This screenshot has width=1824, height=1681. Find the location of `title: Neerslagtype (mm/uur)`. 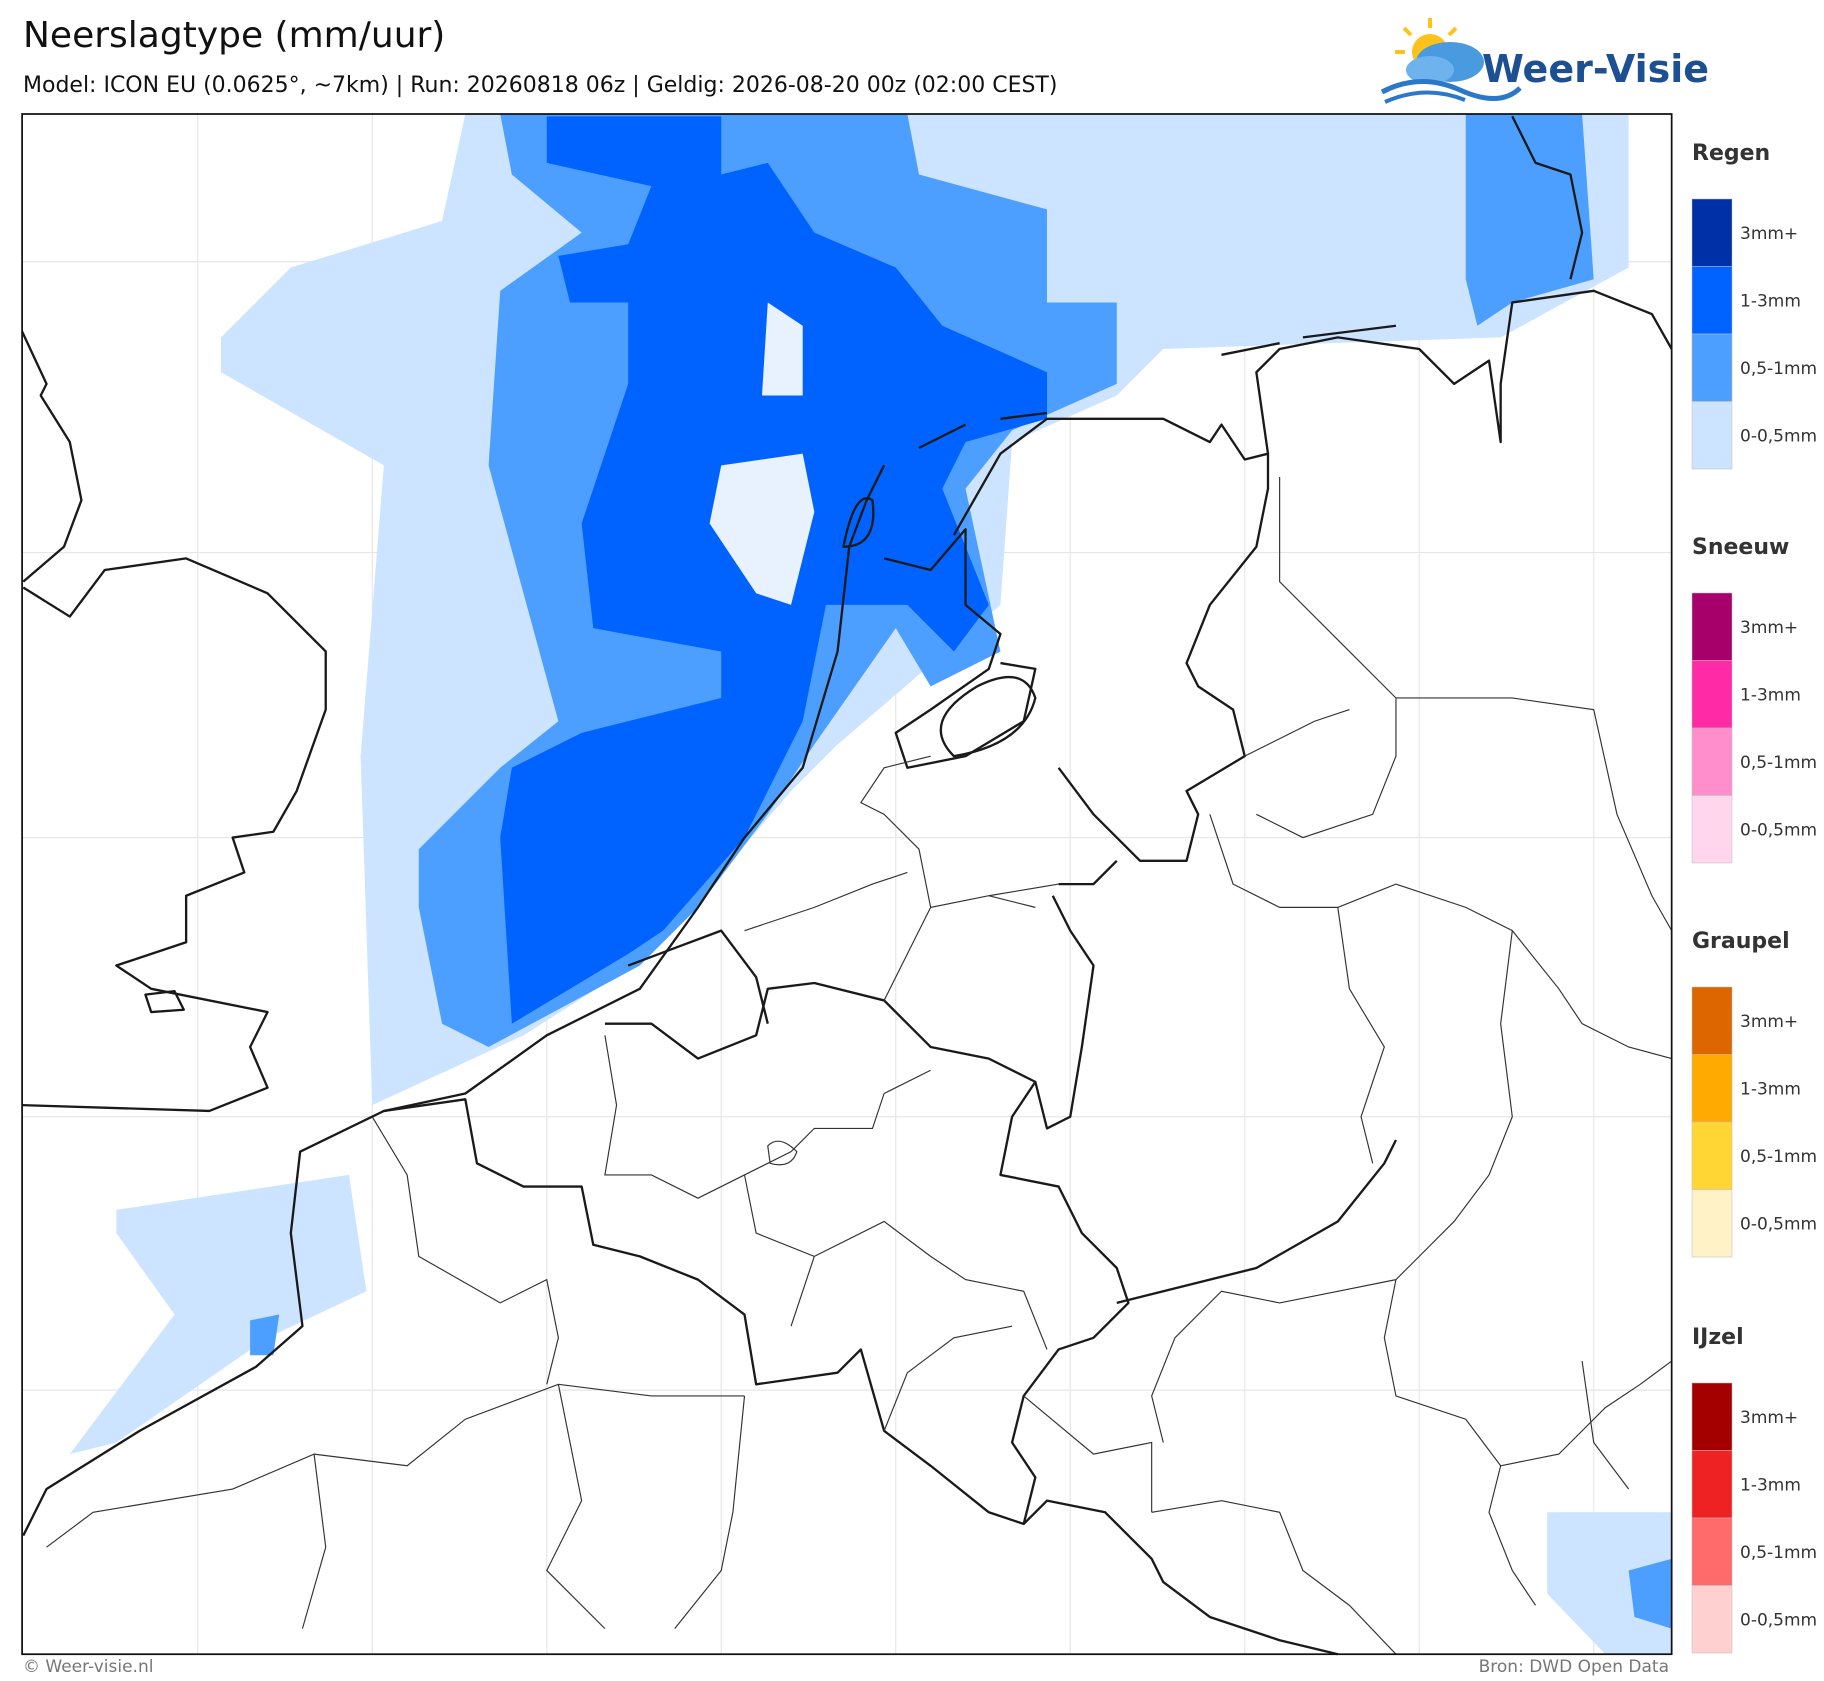

title: Neerslagtype (mm/uur) is located at coordinates (234, 35).